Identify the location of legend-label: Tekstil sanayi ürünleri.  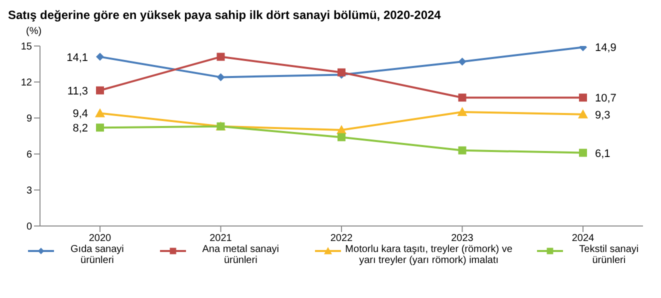
(609, 255).